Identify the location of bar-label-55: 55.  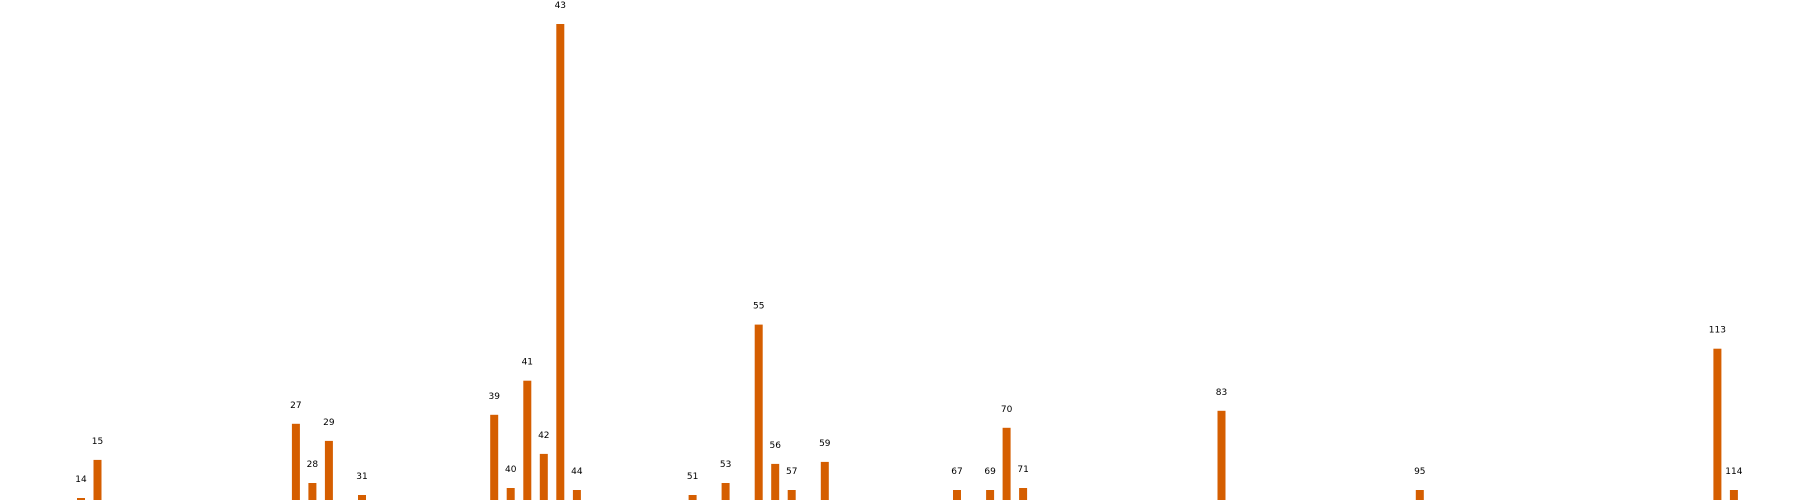
(758, 307).